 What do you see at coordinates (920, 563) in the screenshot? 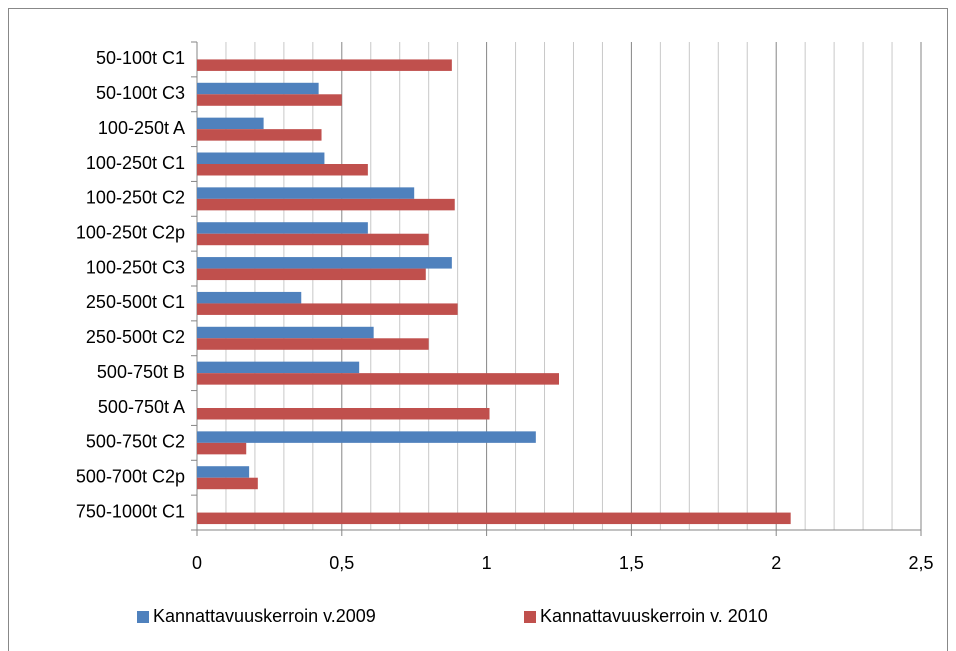
I see `x-tick-label: 2,5` at bounding box center [920, 563].